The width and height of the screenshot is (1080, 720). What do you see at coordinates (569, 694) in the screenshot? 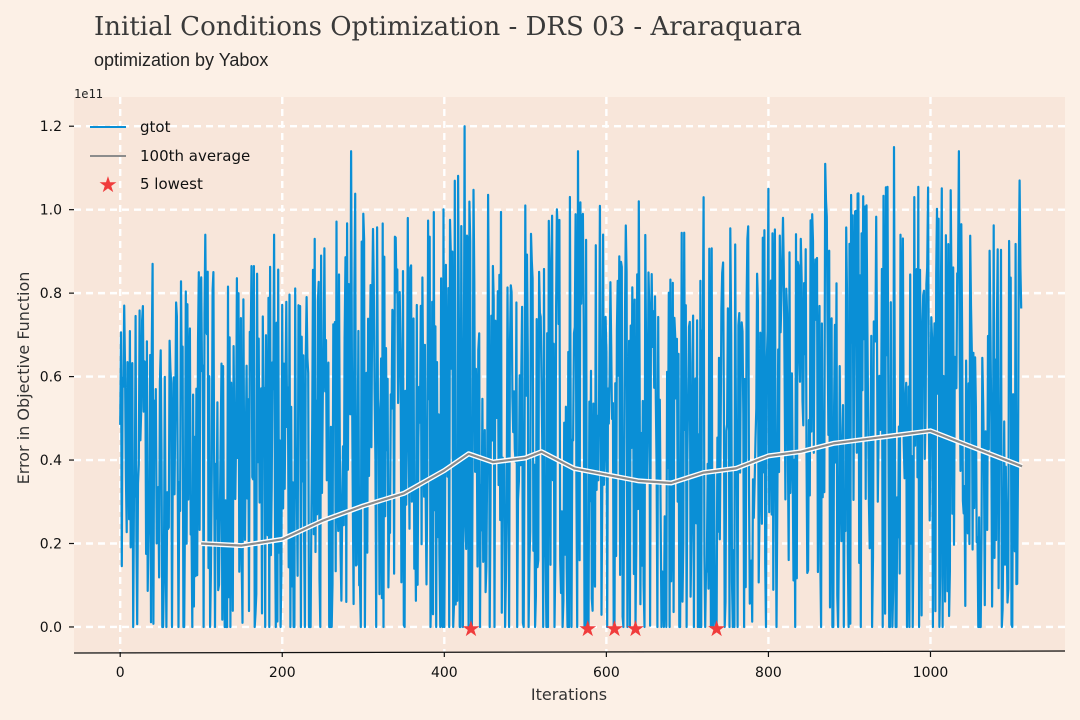
I see `x-axis-title: Iterations` at bounding box center [569, 694].